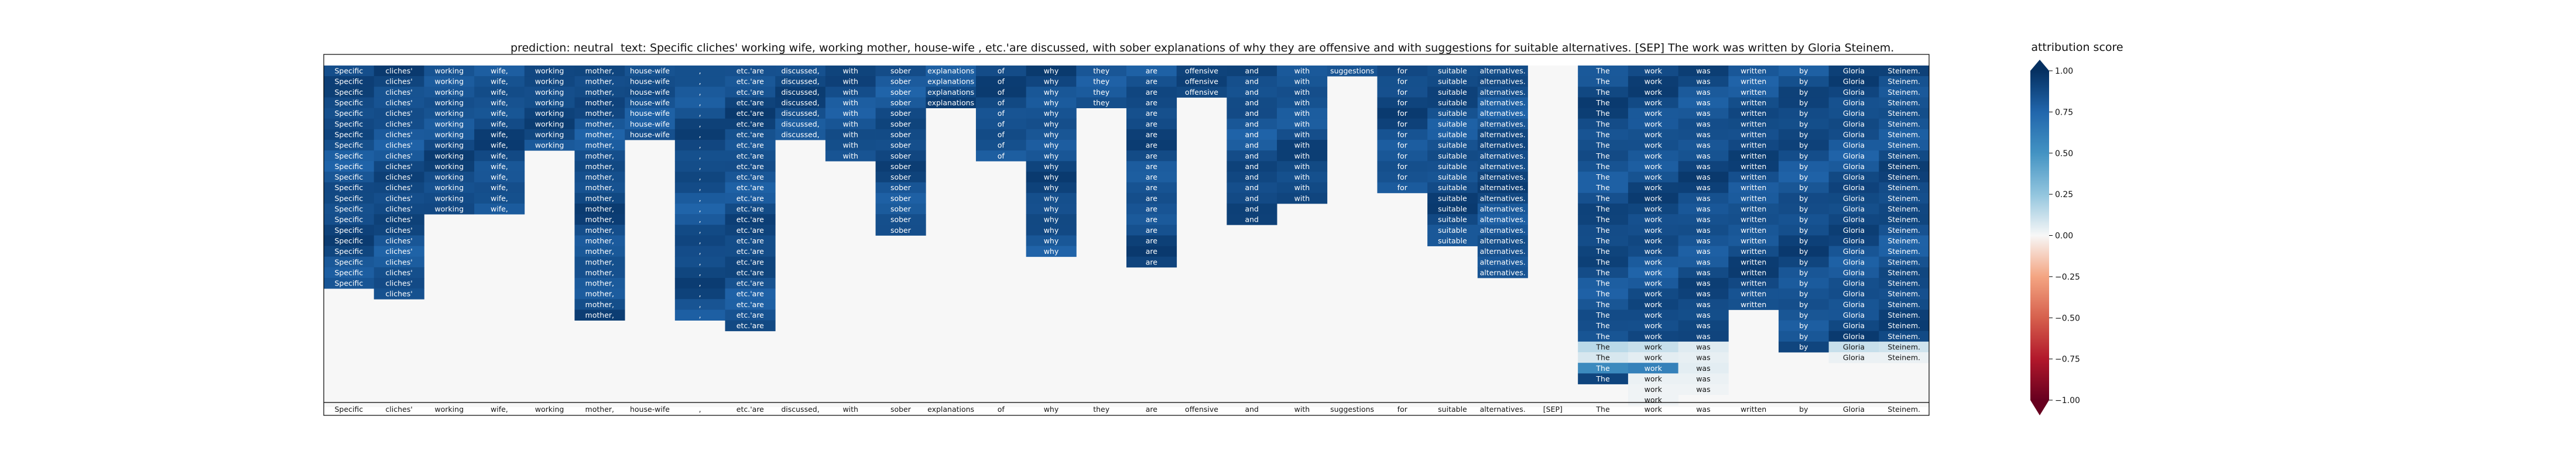  Describe the element at coordinates (349, 166) in the screenshot. I see `heatmap-cell: Specific` at that location.